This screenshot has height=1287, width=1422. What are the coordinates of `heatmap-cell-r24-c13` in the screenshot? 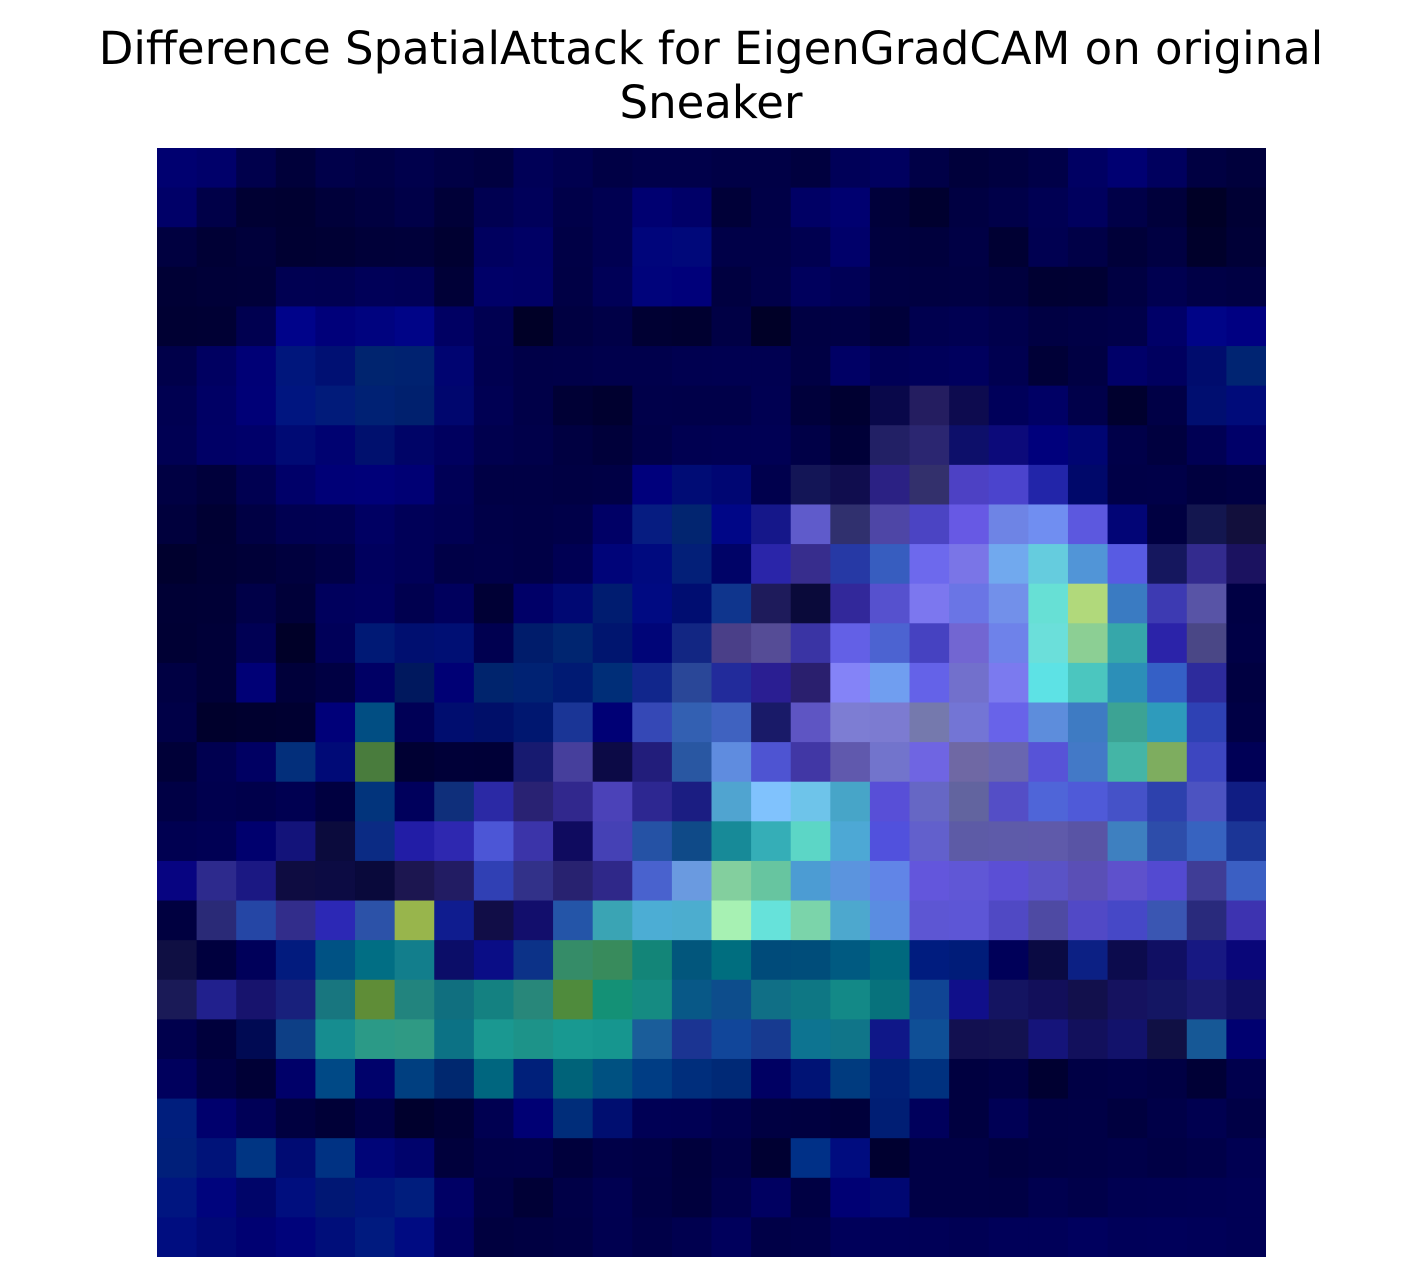 It's located at (692, 1118).